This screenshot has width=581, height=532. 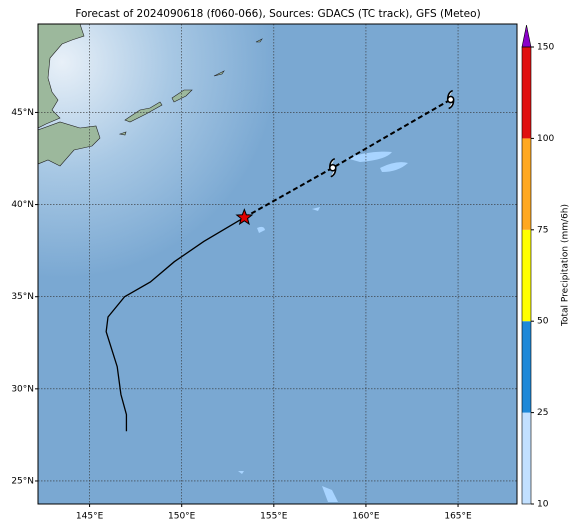 I want to click on lon-tick-label: 150°E, so click(x=182, y=517).